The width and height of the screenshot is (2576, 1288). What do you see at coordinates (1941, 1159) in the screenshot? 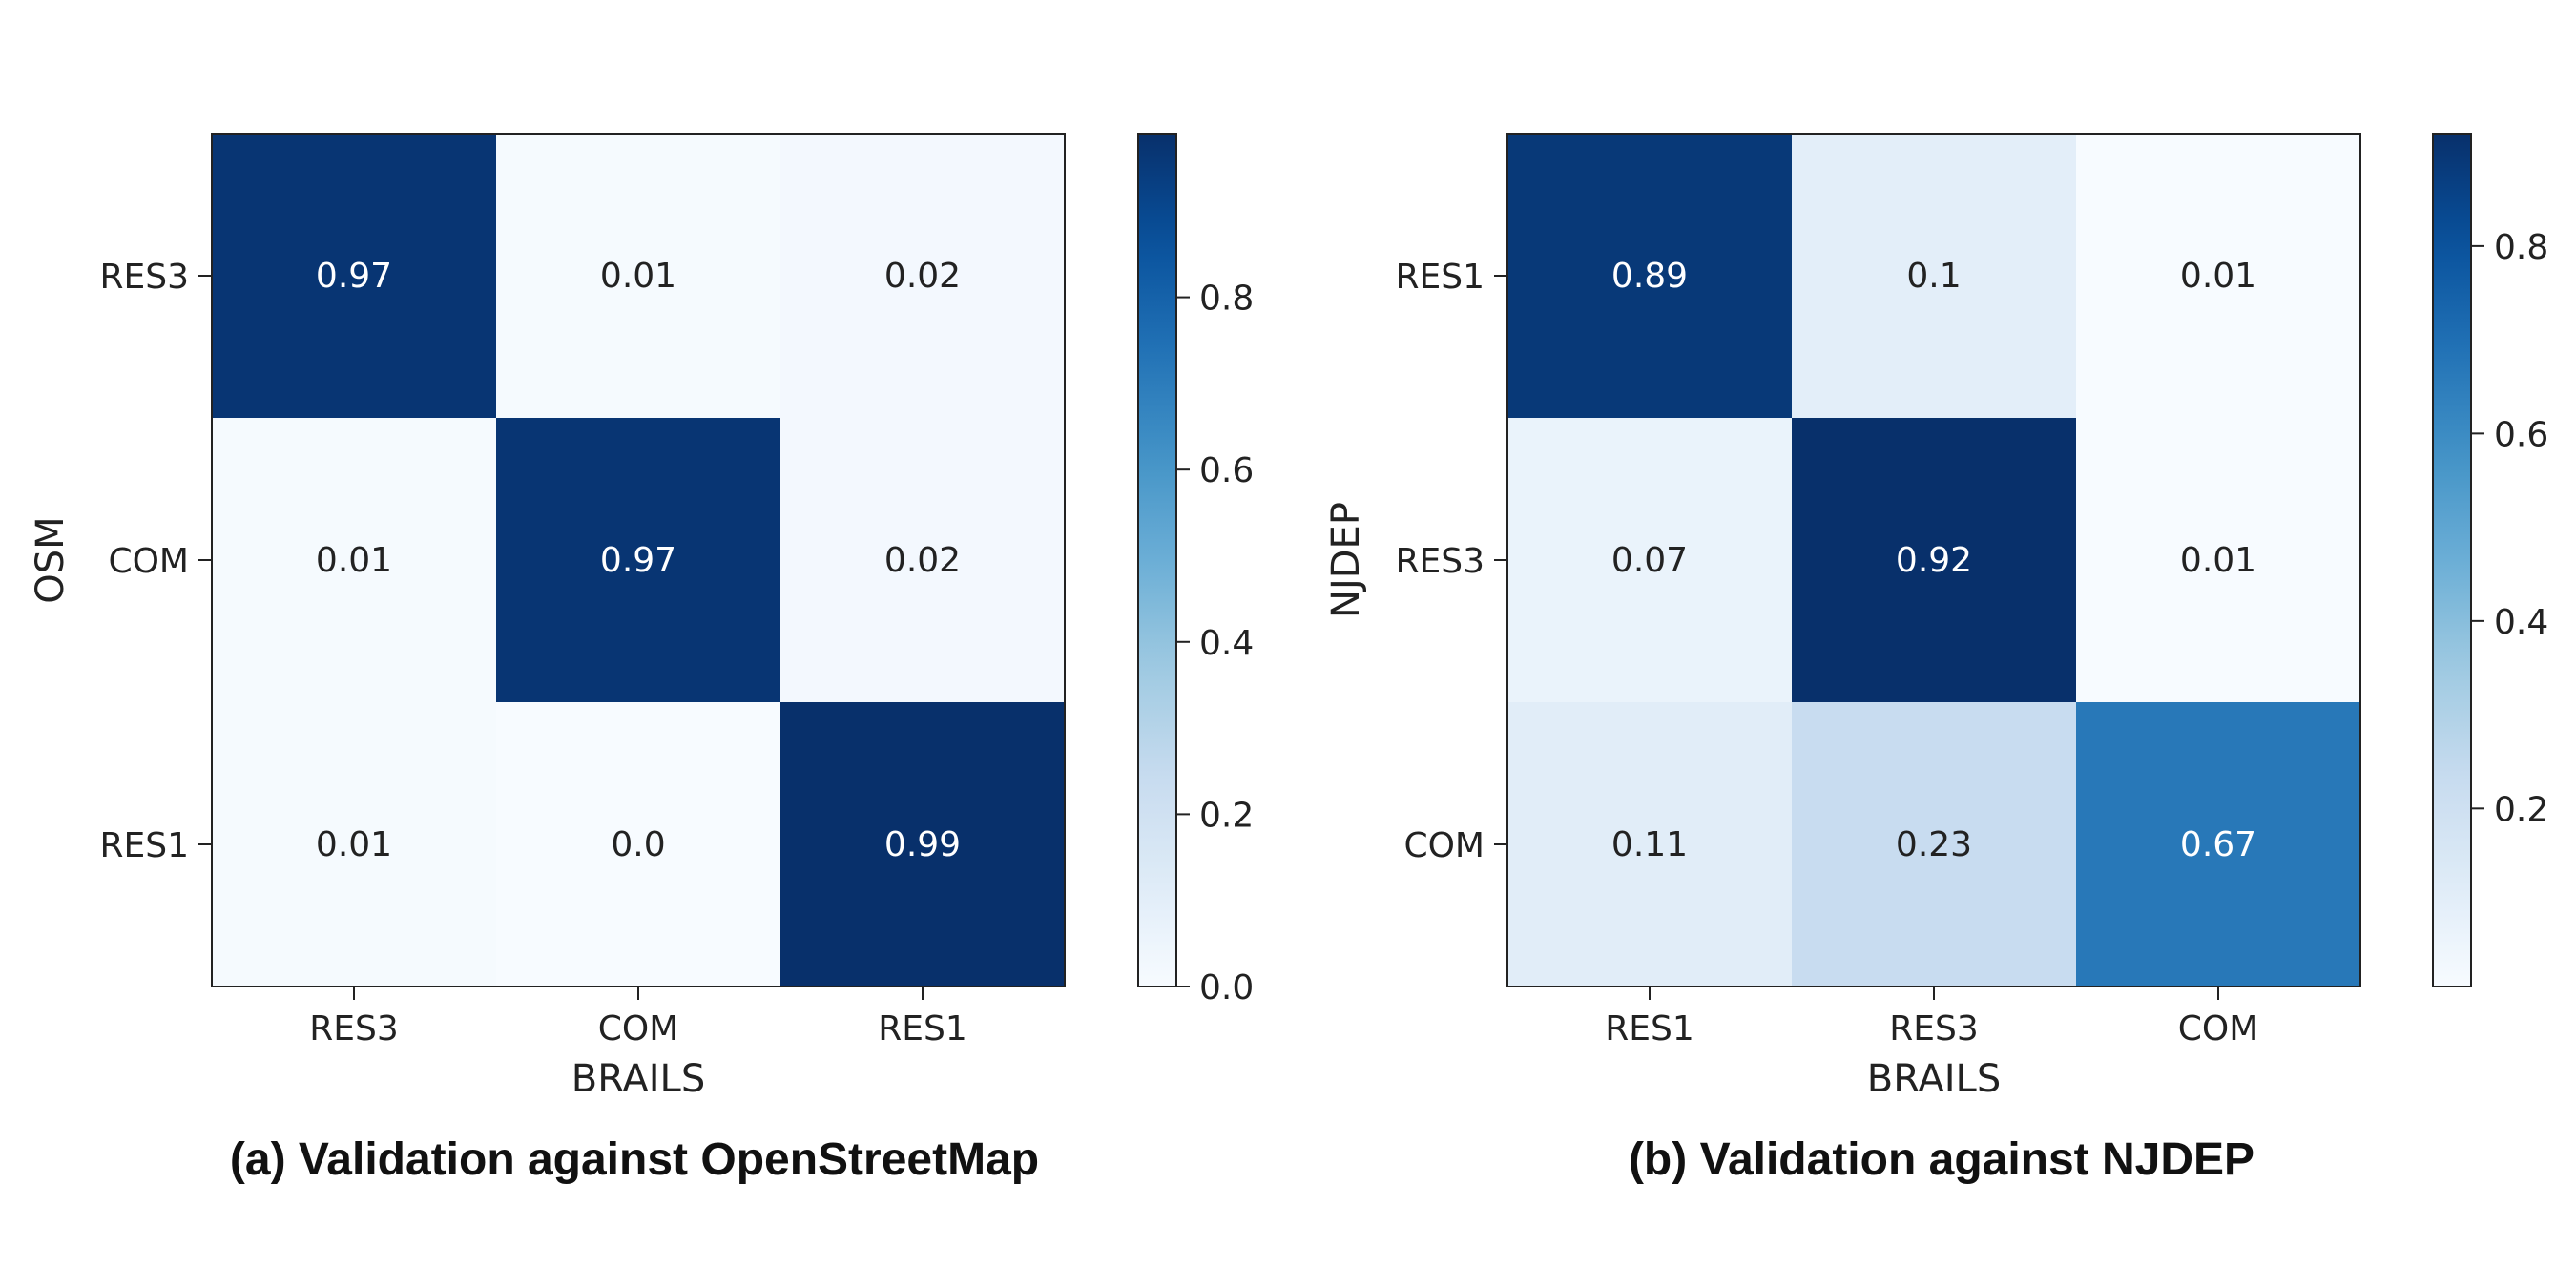
I see `caption-b: (b) Validation against NJDEP` at bounding box center [1941, 1159].